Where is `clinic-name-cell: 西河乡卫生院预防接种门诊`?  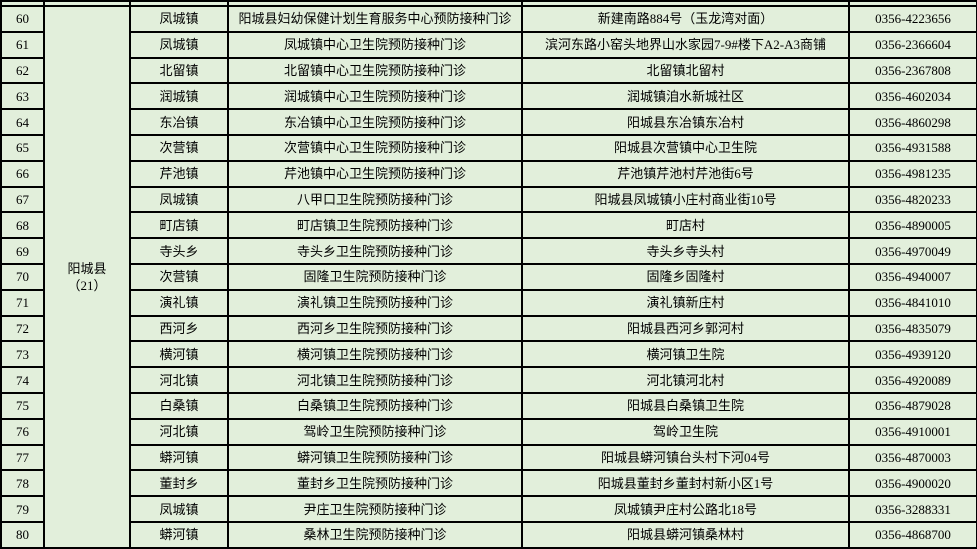 clinic-name-cell: 西河乡卫生院预防接种门诊 is located at coordinates (375, 328).